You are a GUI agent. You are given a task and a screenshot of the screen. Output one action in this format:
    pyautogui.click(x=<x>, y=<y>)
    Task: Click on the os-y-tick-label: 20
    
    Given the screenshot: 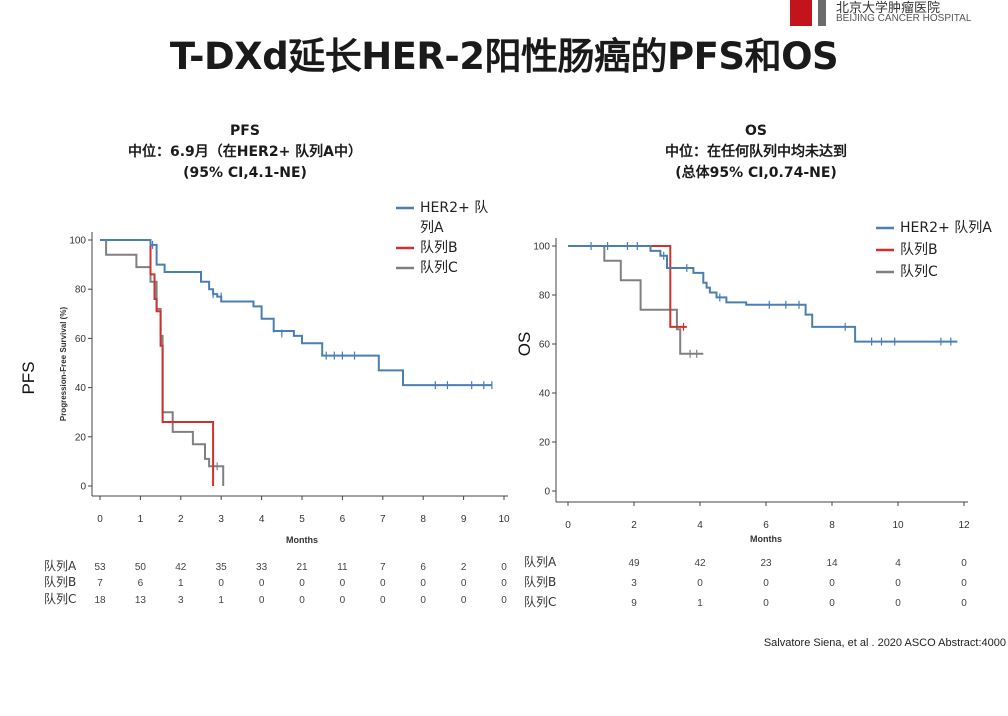 What is the action you would take?
    pyautogui.click(x=545, y=443)
    